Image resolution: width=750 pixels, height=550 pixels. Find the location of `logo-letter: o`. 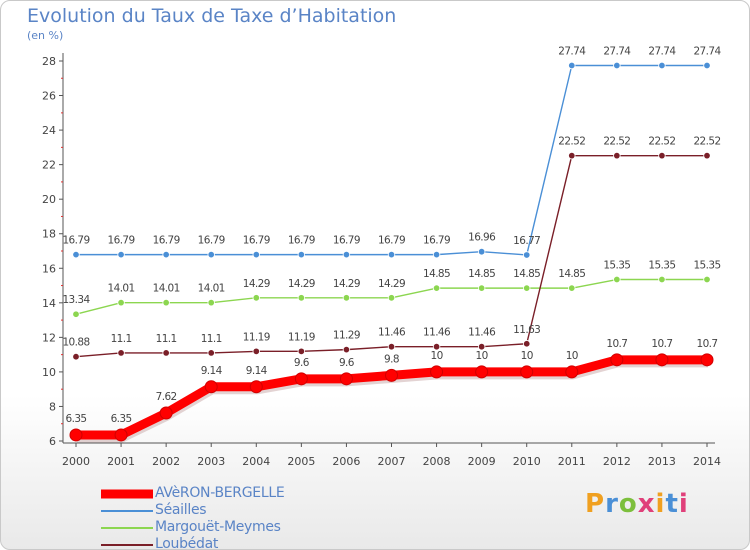

logo-letter: o is located at coordinates (628, 504).